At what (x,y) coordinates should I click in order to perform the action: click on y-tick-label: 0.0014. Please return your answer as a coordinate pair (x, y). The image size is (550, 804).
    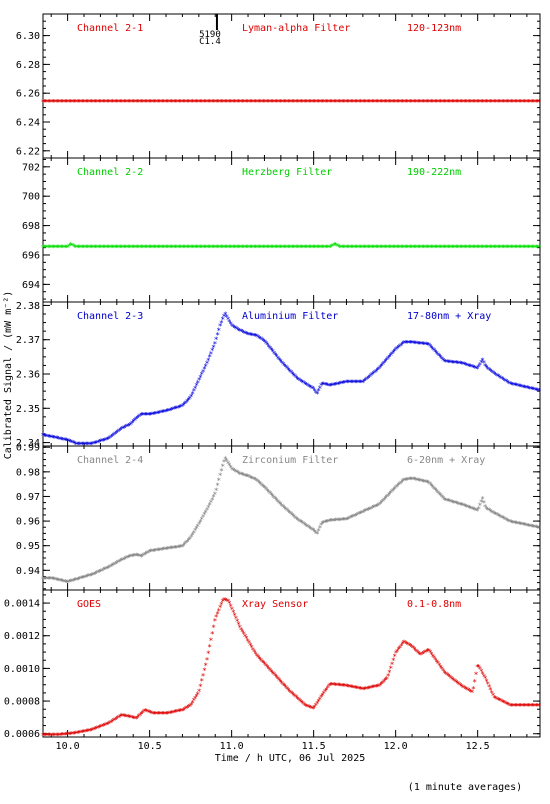
    Looking at the image, I should click on (22, 604).